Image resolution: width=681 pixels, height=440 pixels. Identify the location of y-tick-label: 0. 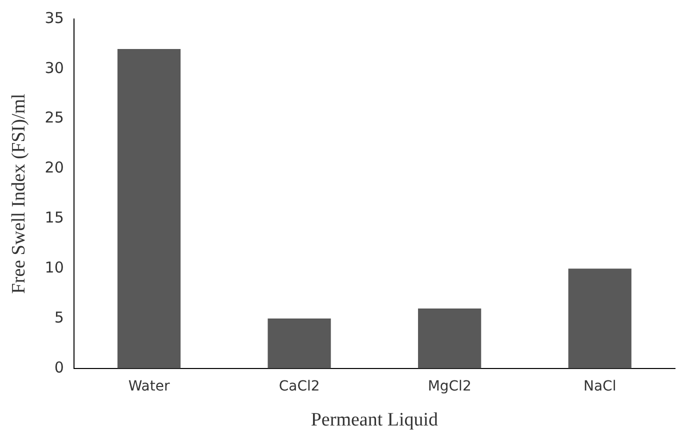
(59, 367).